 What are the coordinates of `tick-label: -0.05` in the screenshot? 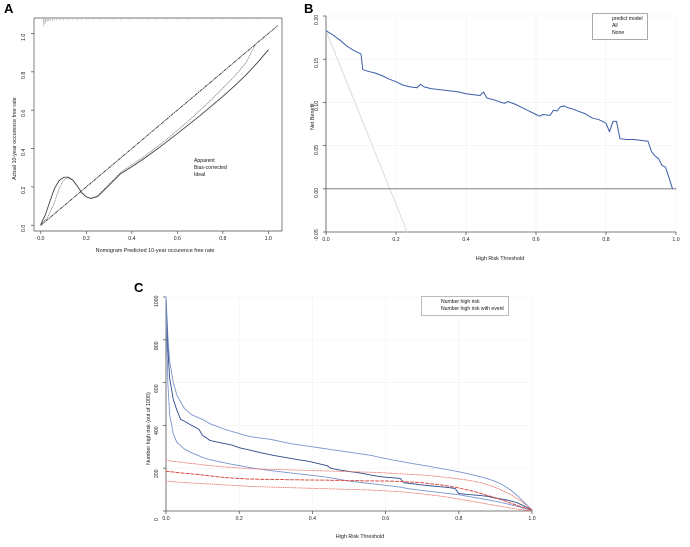 It's located at (317, 235).